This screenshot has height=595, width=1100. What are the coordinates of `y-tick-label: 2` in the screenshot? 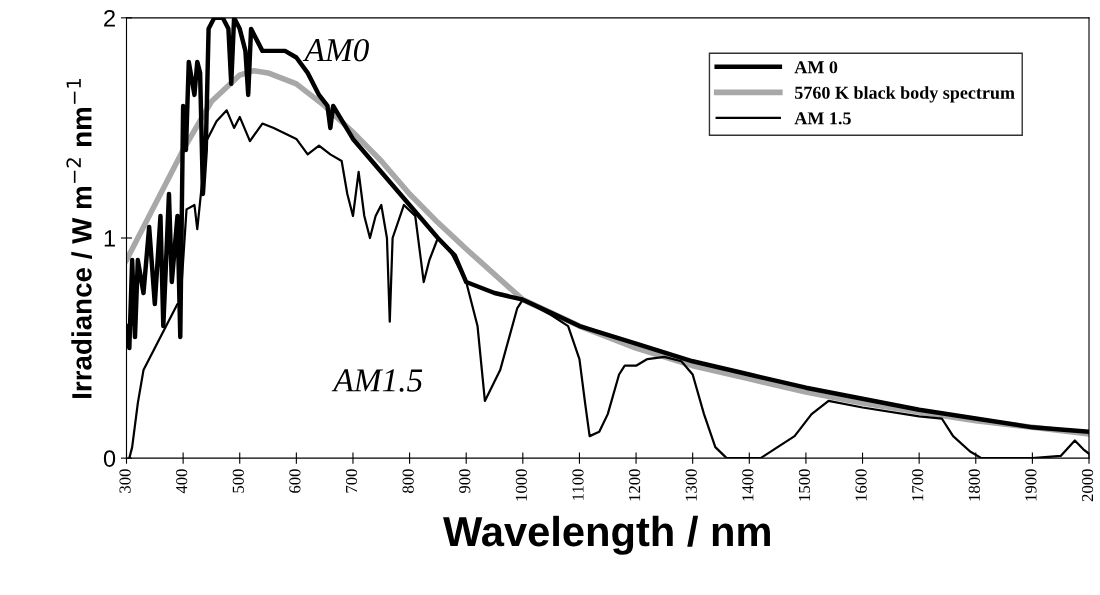 It's located at (109, 18).